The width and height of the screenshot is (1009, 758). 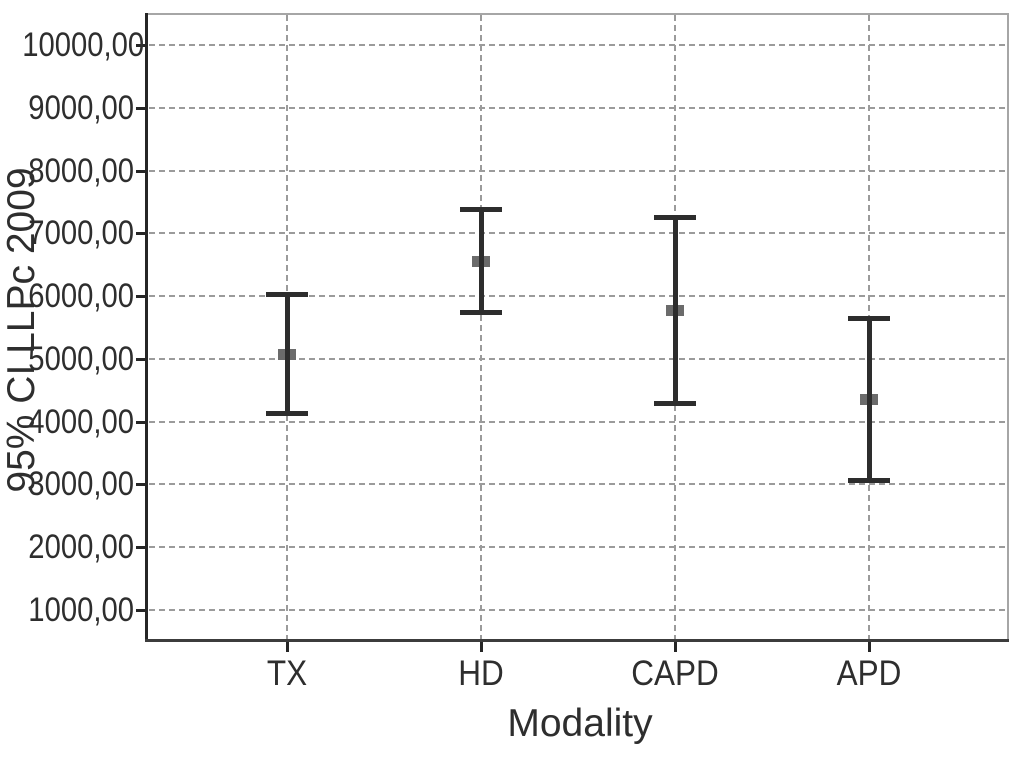 I want to click on plot-frame-top, so click(x=577, y=14).